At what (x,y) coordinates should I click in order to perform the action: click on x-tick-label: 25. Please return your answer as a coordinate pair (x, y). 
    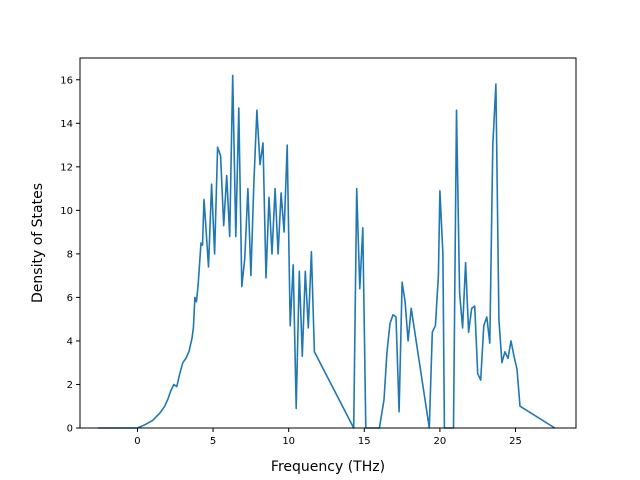
    Looking at the image, I should click on (515, 441).